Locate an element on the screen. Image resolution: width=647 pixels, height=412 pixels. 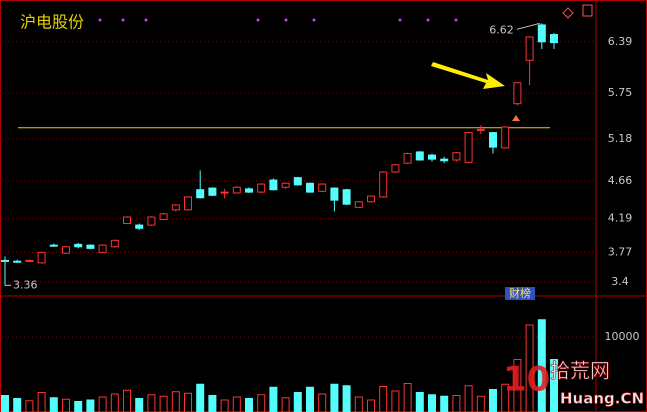
high-label: 6.62 is located at coordinates (501, 29).